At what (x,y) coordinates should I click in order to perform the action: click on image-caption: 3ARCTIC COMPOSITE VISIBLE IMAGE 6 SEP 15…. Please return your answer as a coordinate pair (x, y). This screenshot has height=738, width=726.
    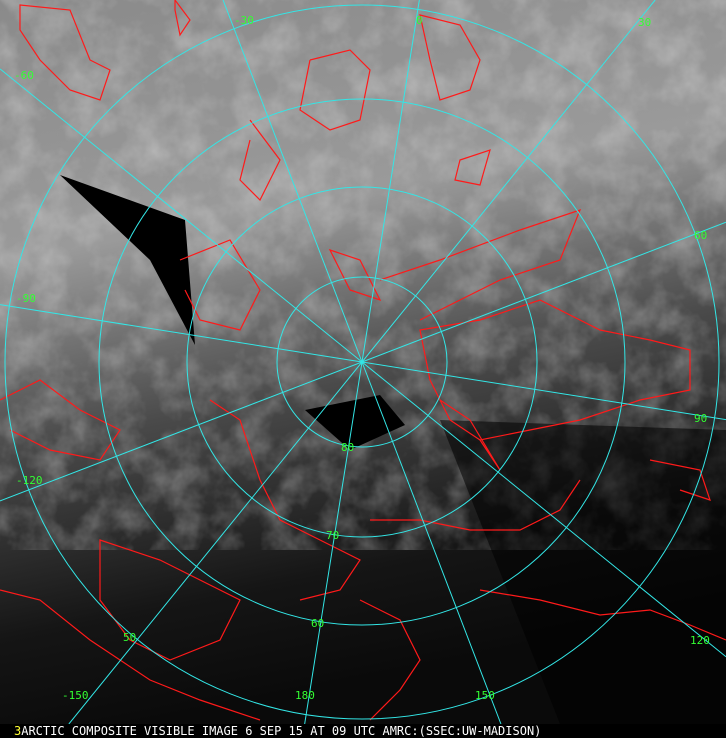
    Looking at the image, I should click on (363, 731).